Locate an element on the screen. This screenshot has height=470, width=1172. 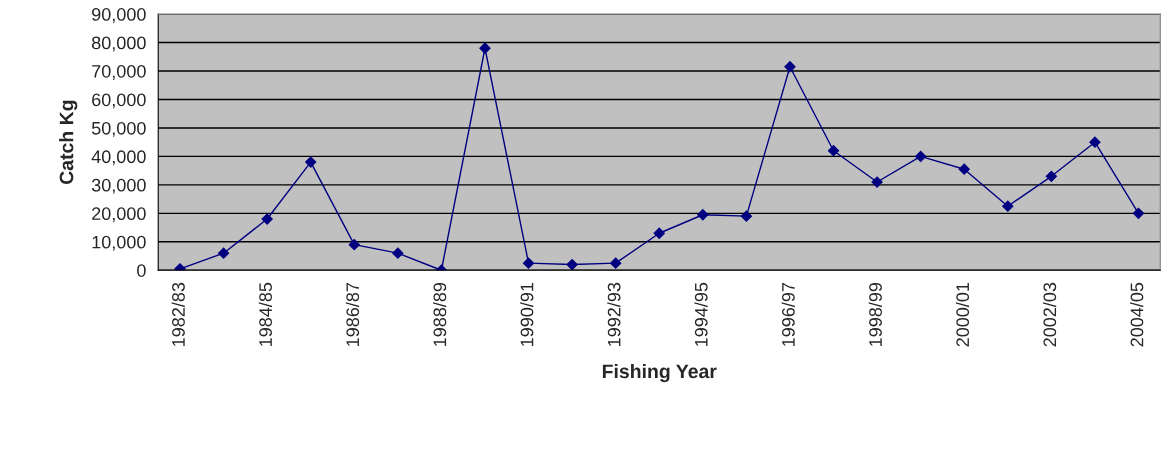
y-tick-label: 40,000 is located at coordinates (118, 158).